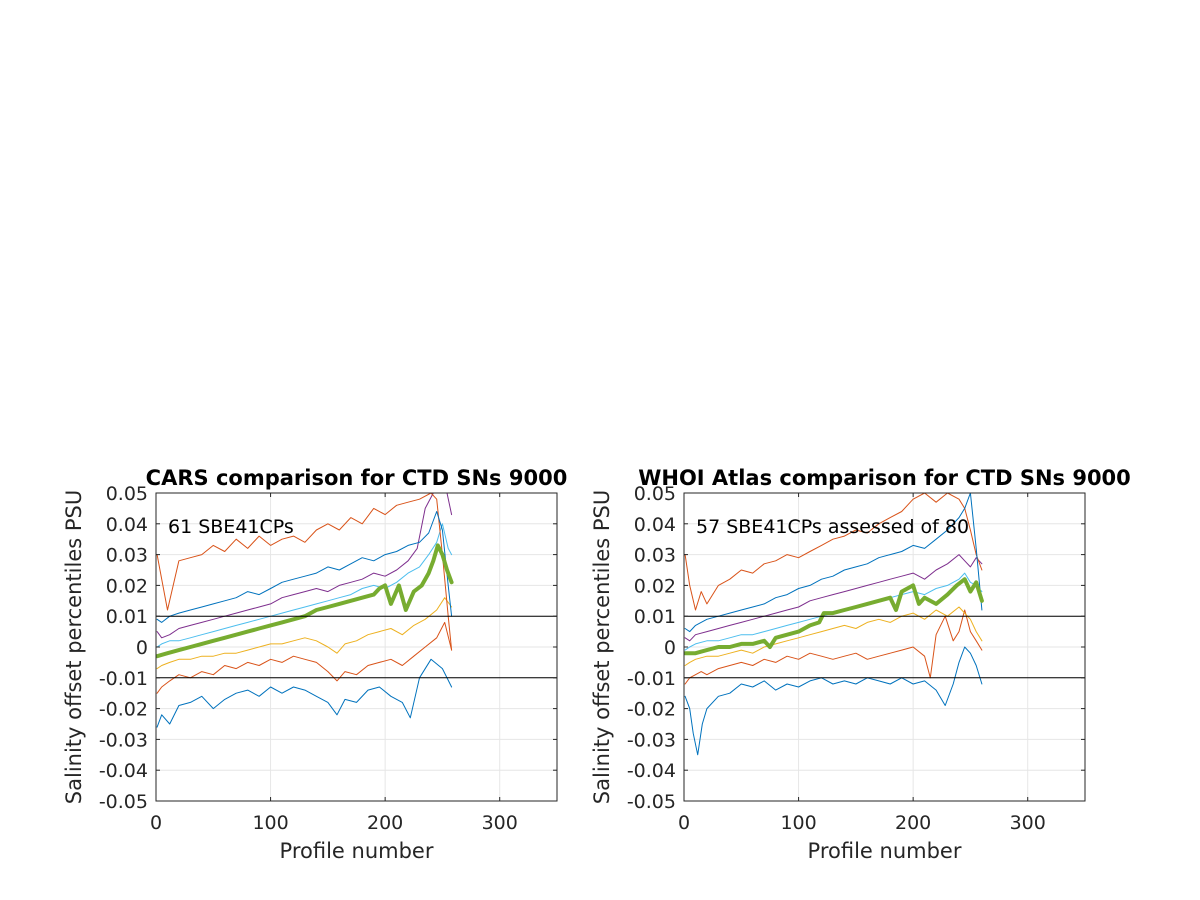  What do you see at coordinates (231, 527) in the screenshot?
I see `annotation-text: 61 SBE41CPs` at bounding box center [231, 527].